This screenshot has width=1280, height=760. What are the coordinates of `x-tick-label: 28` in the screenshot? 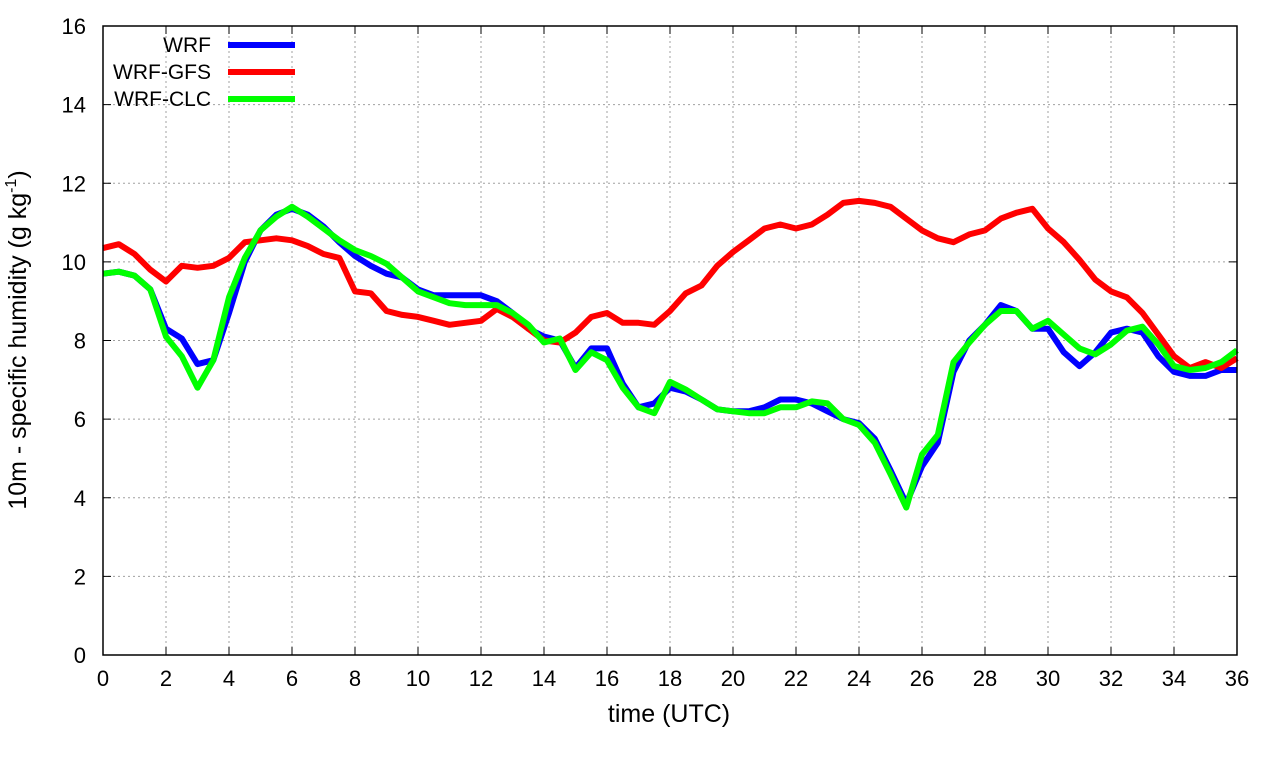 It's located at (985, 678).